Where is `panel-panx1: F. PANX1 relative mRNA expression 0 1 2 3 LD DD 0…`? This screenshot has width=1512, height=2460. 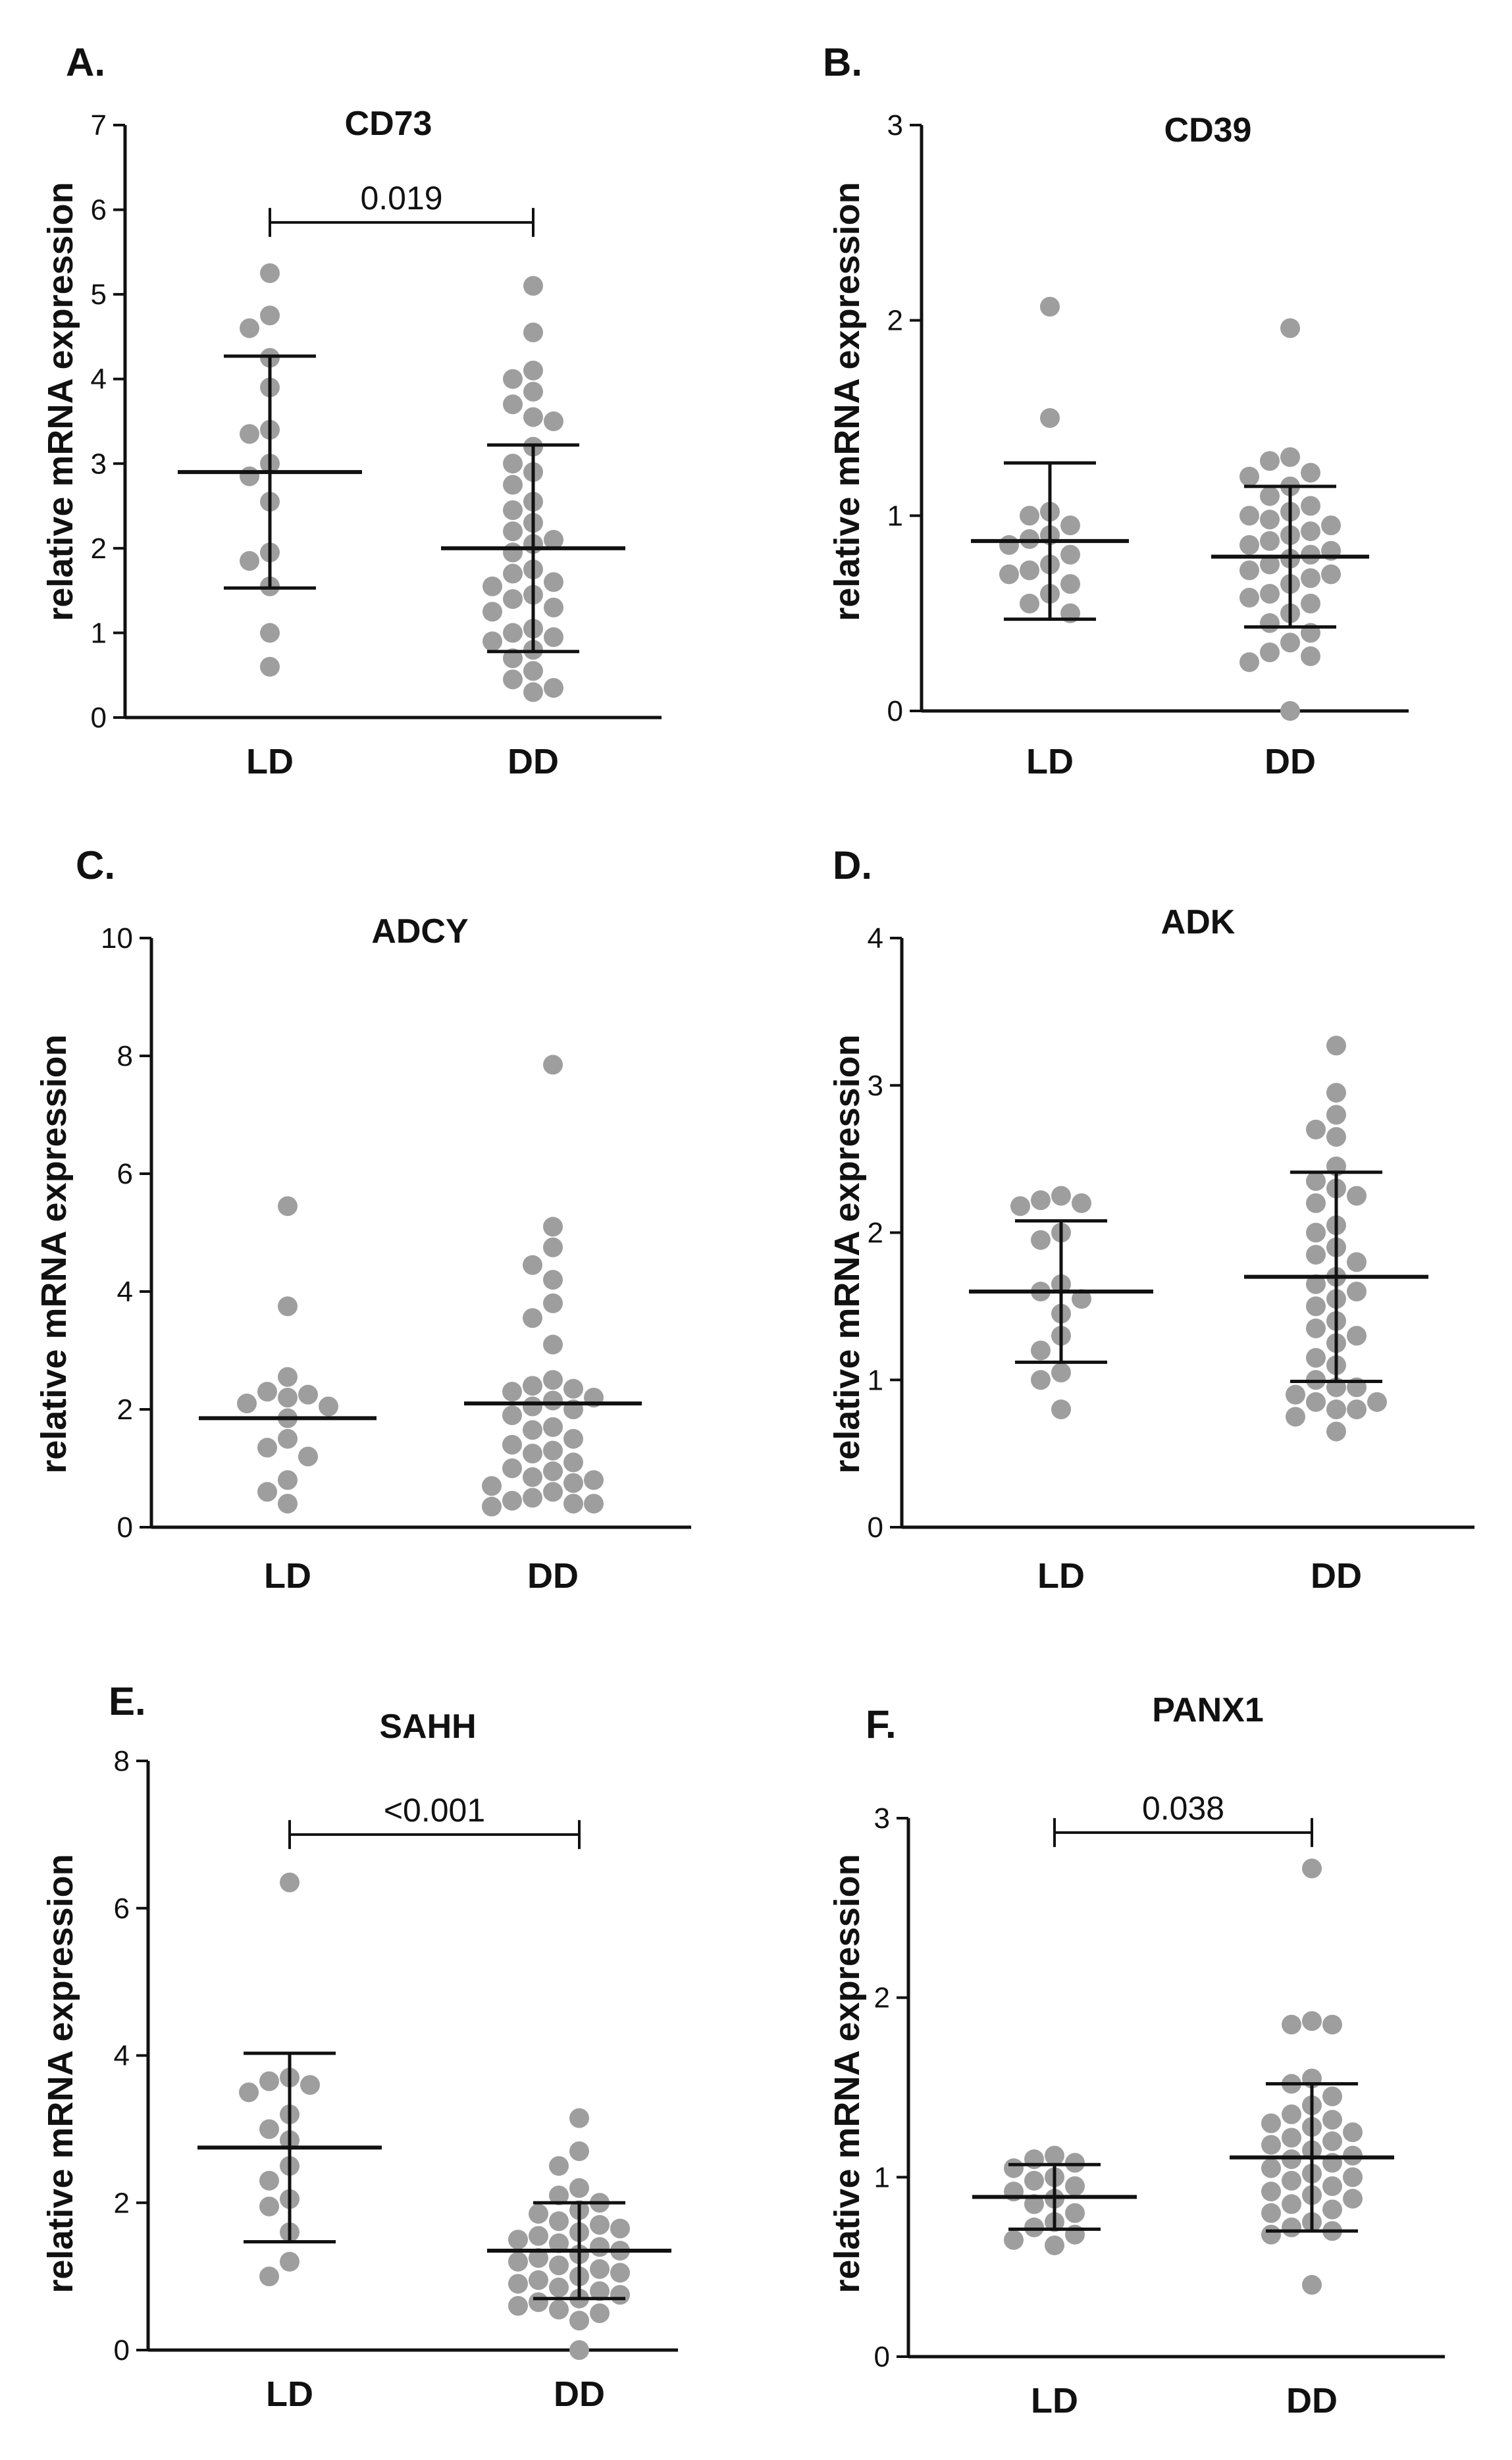
panel-panx1: F. PANX1 relative mRNA expression 0 1 2 3 LD DD 0… is located at coordinates (1136, 2056).